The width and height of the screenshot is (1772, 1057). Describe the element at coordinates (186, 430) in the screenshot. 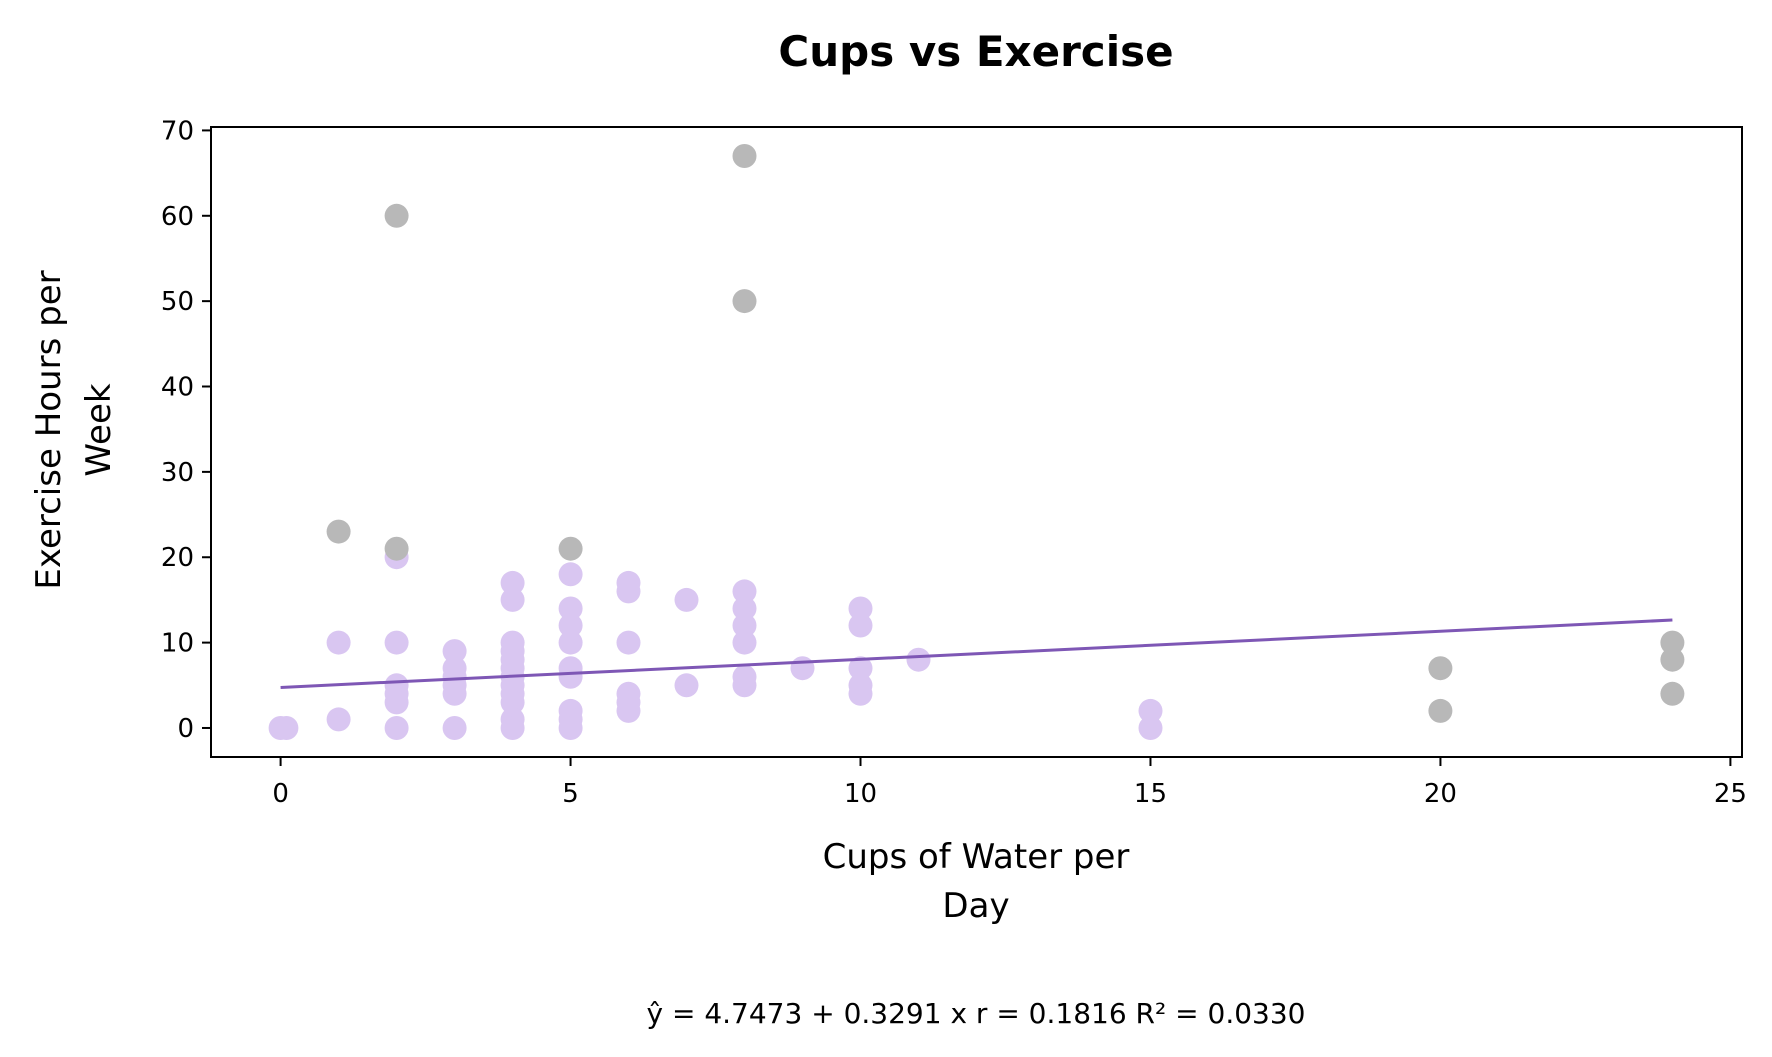

I see `y-axis: 0 10 20 30 40 50 60 70` at that location.